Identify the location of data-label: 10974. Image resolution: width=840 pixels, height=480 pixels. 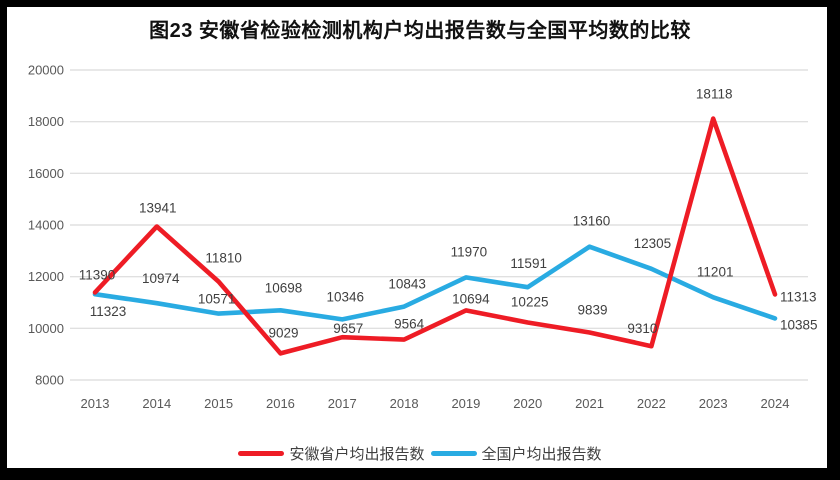
(161, 278).